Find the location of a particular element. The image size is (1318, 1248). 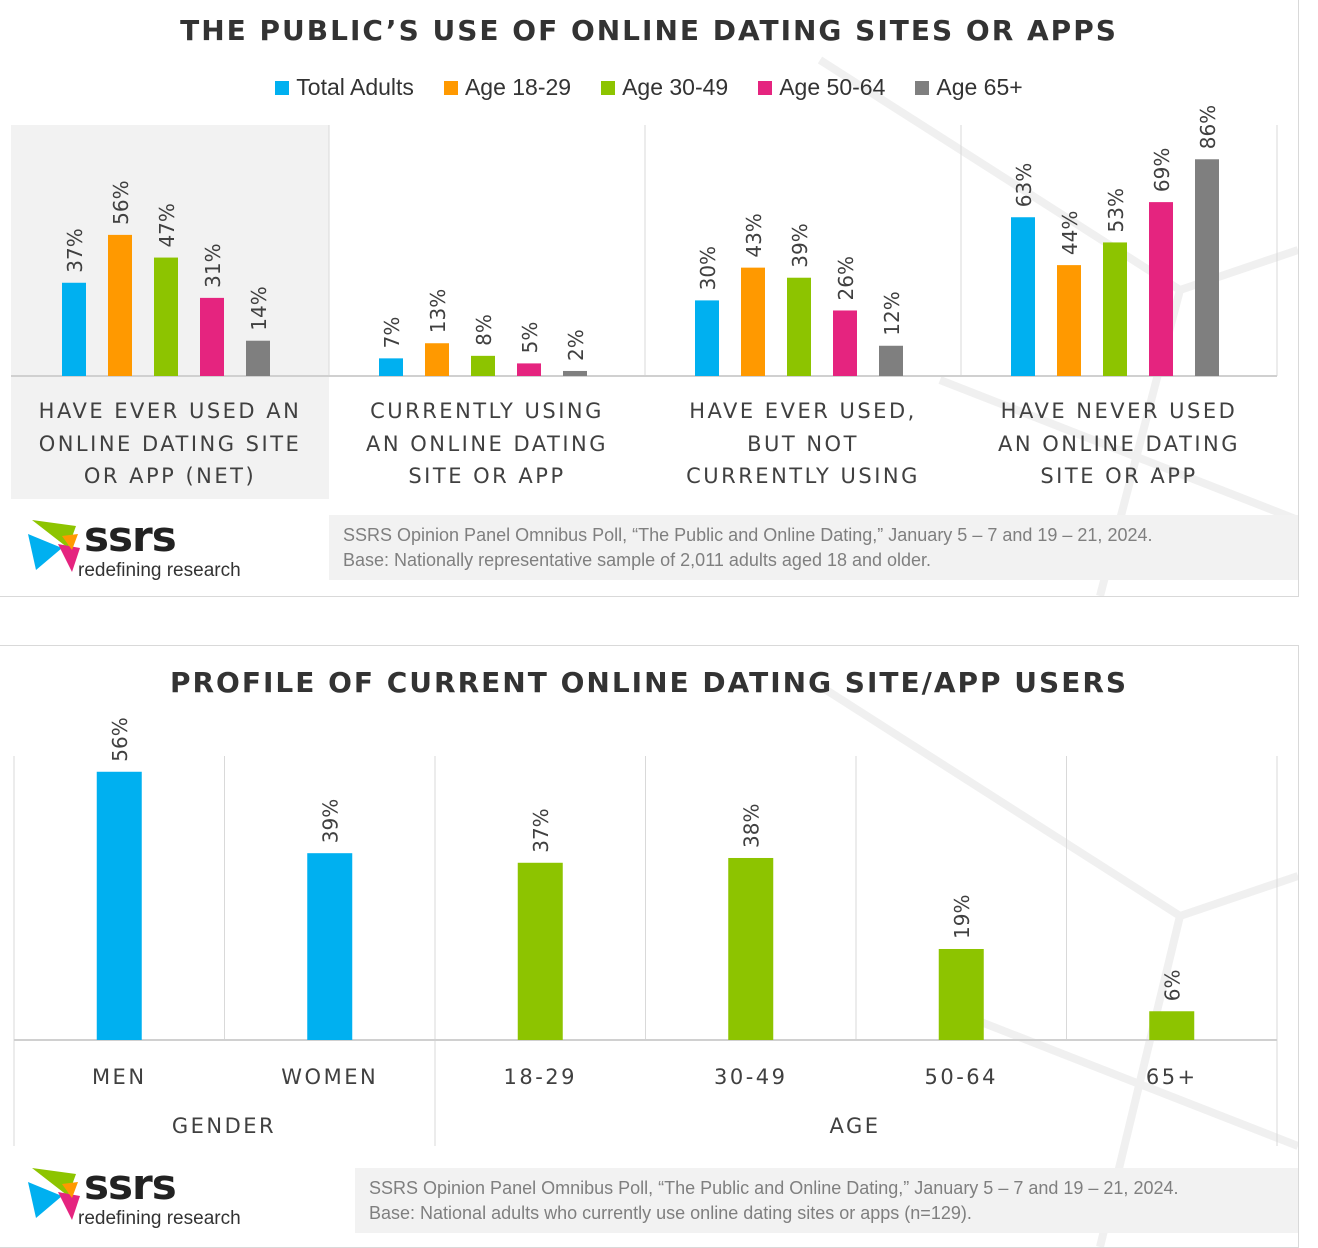

category-label-line: ONLINE DATING SITE is located at coordinates (170, 443).